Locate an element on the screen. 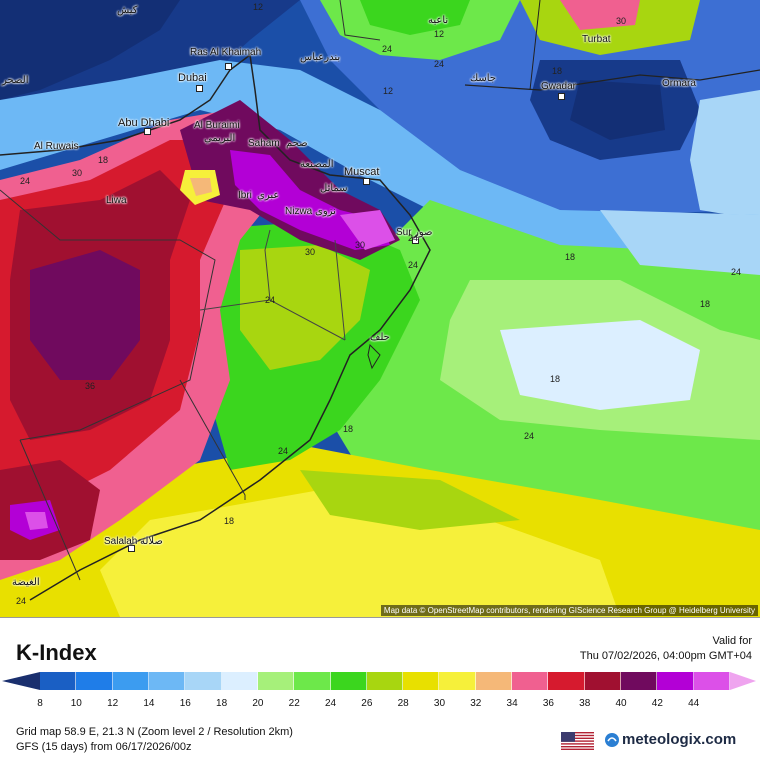 This screenshot has width=760, height=761. city-label-saham-ar: صحم is located at coordinates (297, 143).